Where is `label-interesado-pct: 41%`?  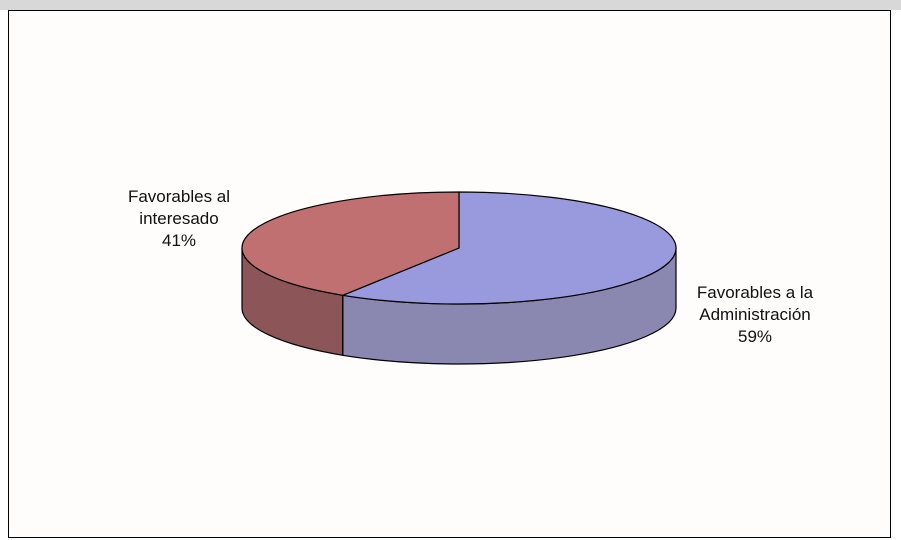 label-interesado-pct: 41% is located at coordinates (179, 240).